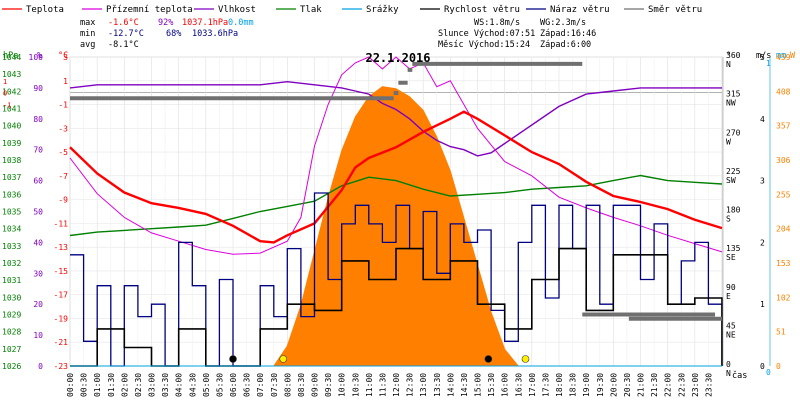  What do you see at coordinates (138, 385) in the screenshot?
I see `time-tick-label: 02:30` at bounding box center [138, 385].